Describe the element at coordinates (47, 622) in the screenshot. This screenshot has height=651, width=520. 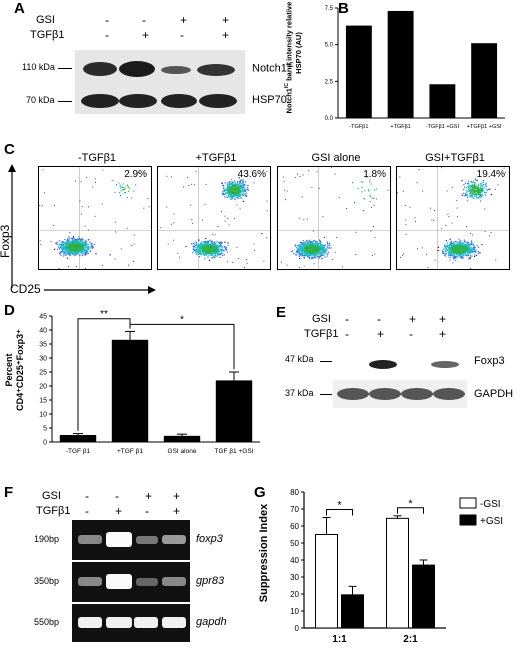
I see `gel-size: 550bp` at that location.